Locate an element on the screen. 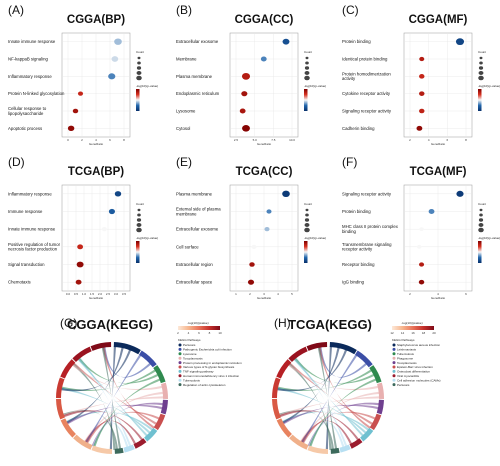  pathway-legend-title: KEGG Pathways is located at coordinates (189, 340).